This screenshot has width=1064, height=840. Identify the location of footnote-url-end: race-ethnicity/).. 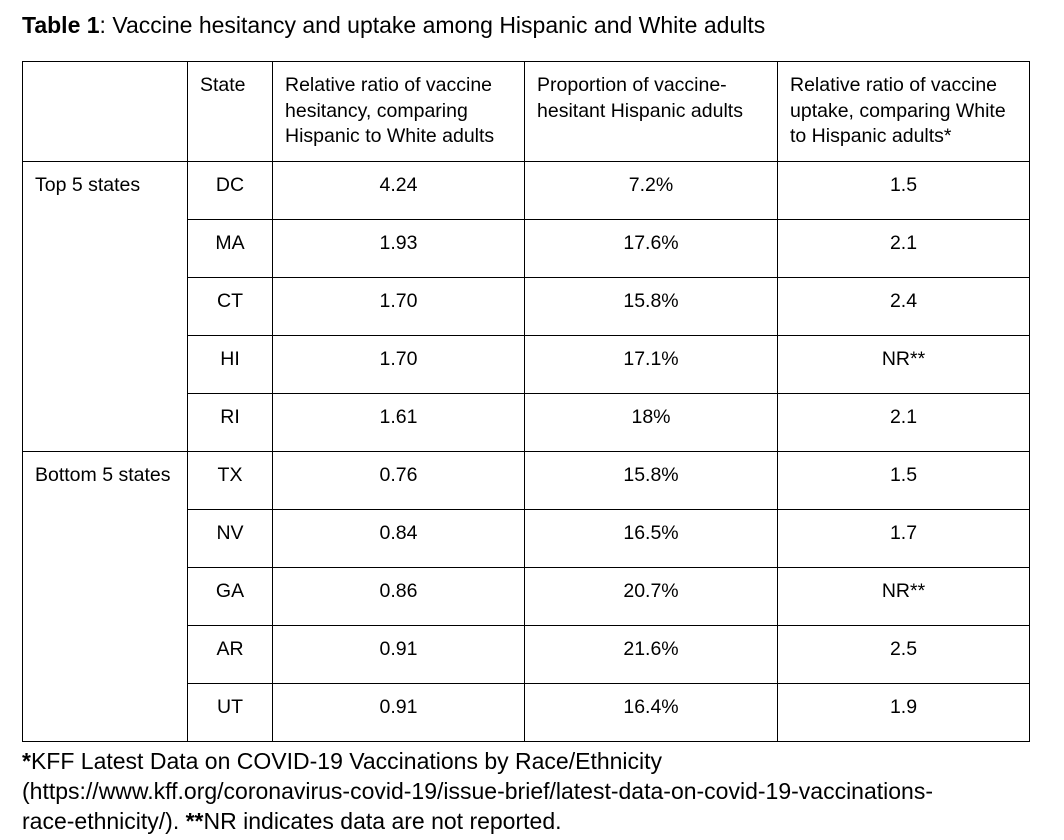
(104, 821).